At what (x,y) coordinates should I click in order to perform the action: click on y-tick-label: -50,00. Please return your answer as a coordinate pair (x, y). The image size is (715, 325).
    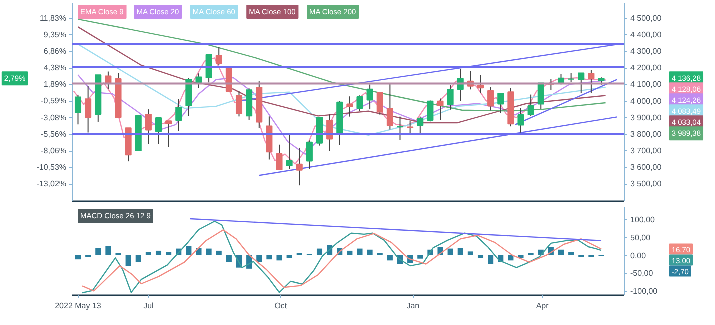
    Looking at the image, I should click on (642, 273).